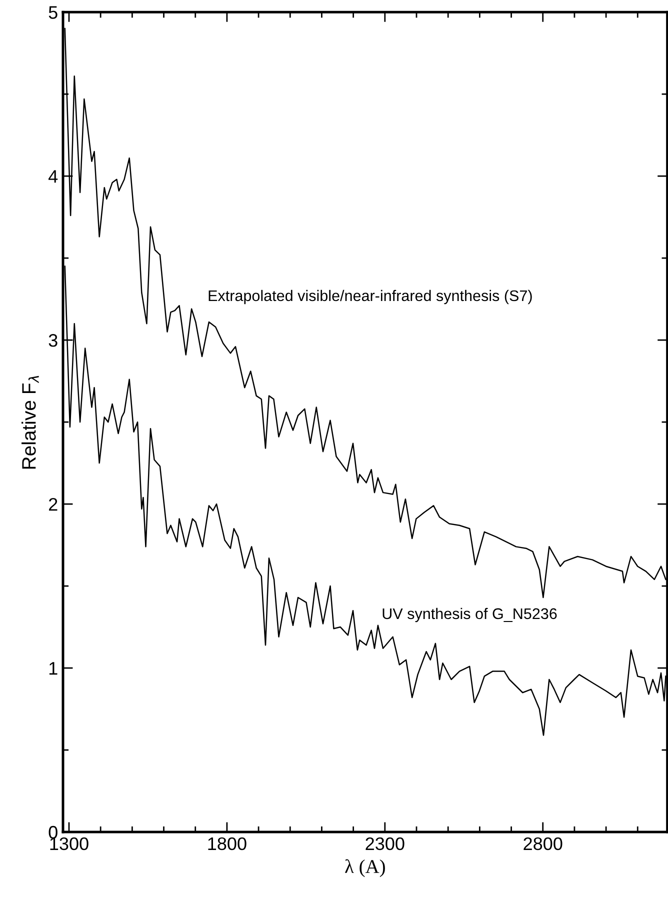  Describe the element at coordinates (53, 176) in the screenshot. I see `y-tick-label: 4` at that location.